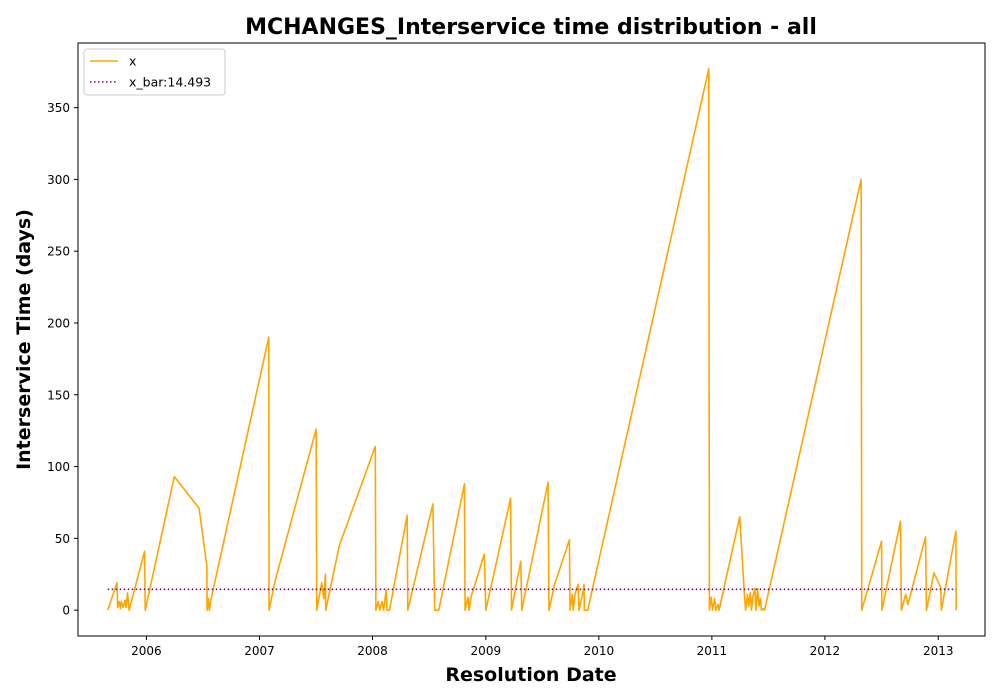 This screenshot has height=700, width=1000. I want to click on x-axis-ticks: 2006 2007 2008 2009 2010 2011 2012 2013, so click(542, 647).